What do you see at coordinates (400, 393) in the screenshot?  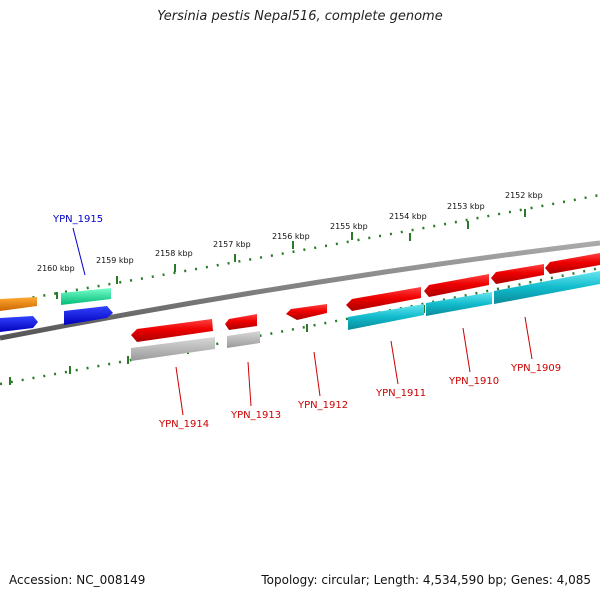 I see `gene-label-ypn-1911: YPN_1911` at bounding box center [400, 393].